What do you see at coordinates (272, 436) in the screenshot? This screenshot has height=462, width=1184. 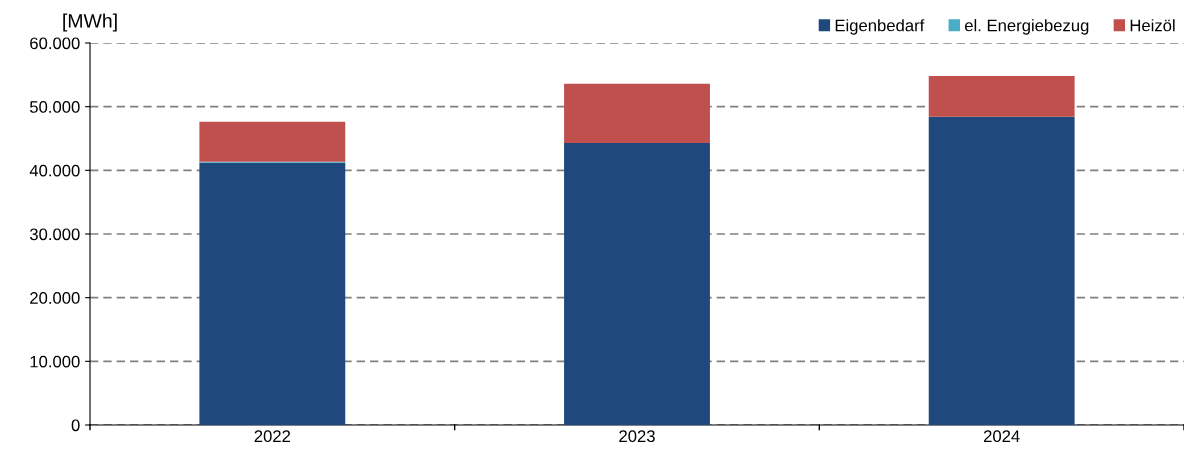 I see `x-tick-label: 2022` at bounding box center [272, 436].